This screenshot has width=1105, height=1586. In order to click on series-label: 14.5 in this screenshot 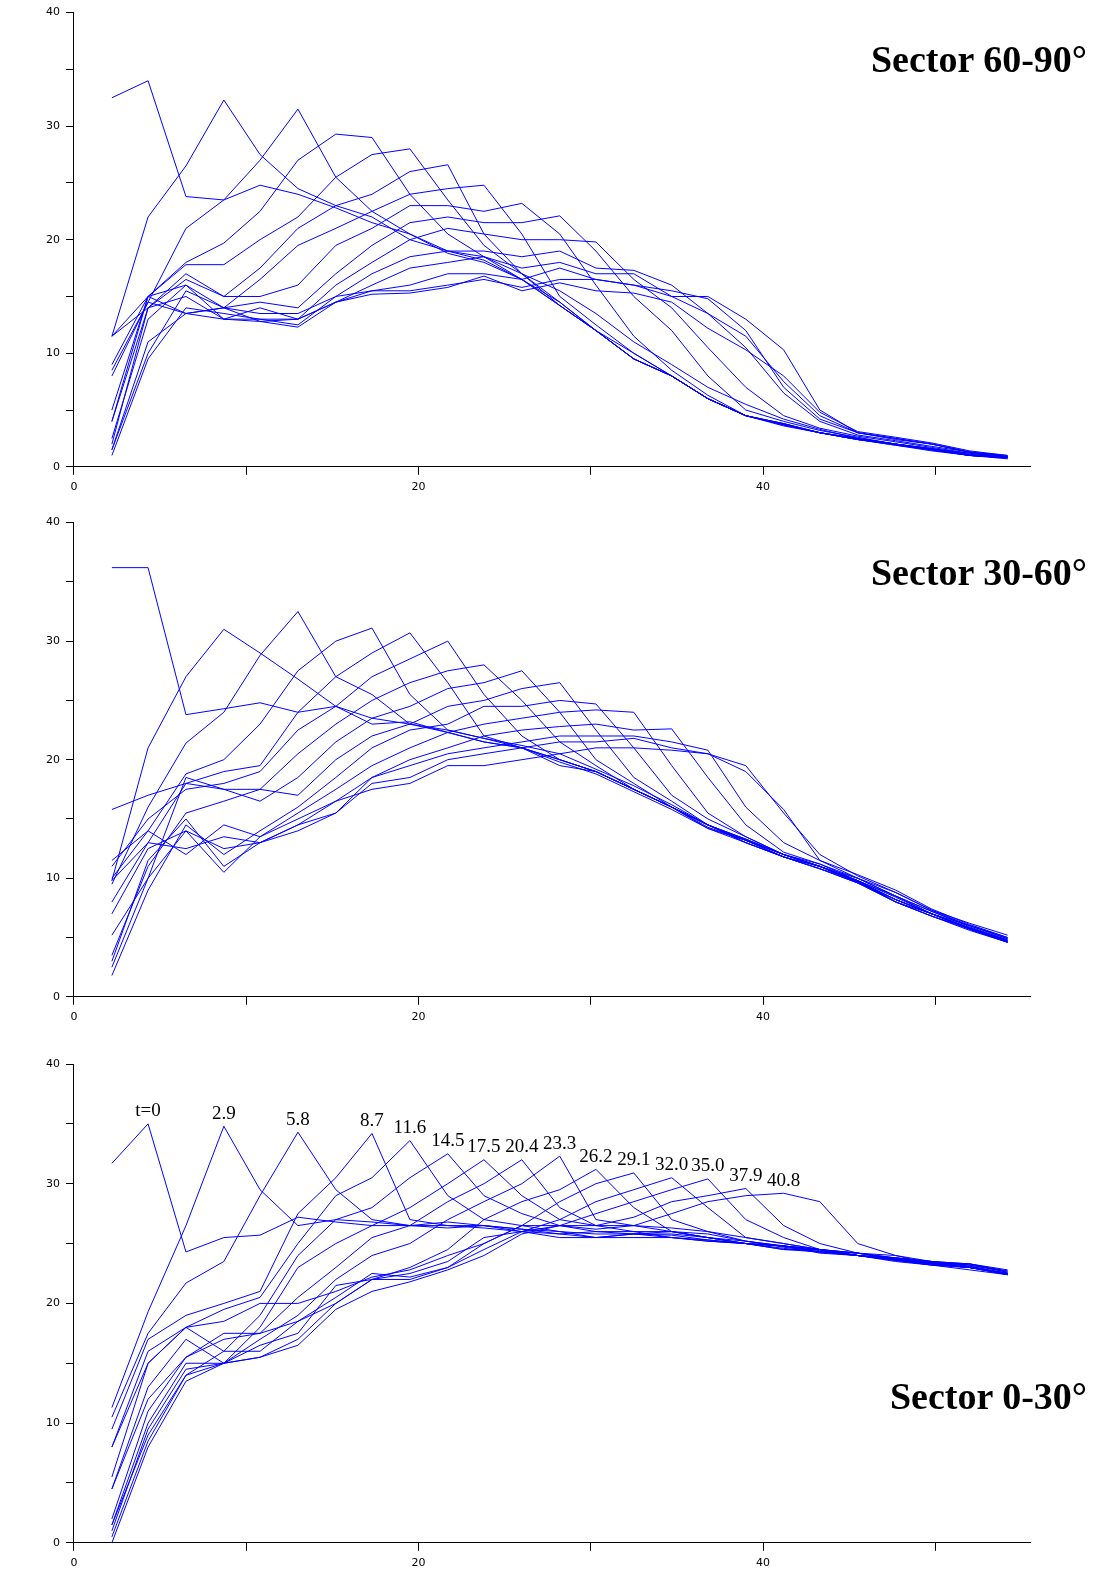, I will do `click(448, 1140)`.